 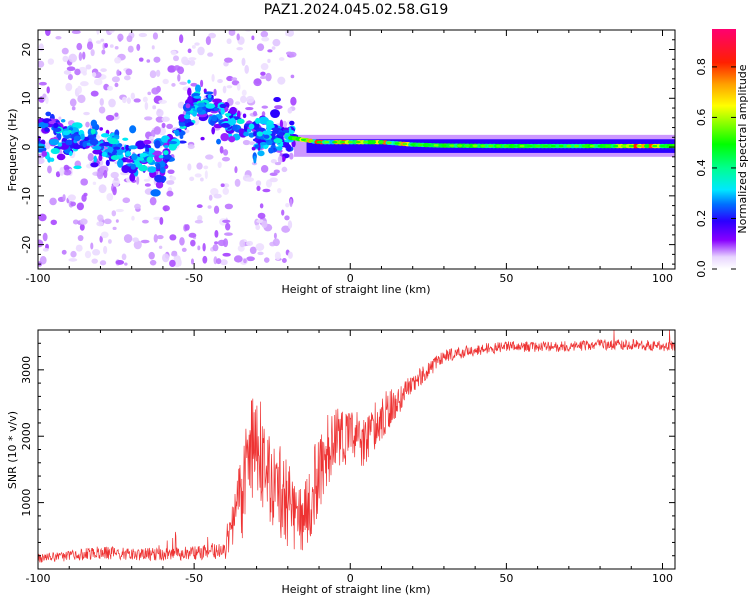 What do you see at coordinates (12, 150) in the screenshot?
I see `spectrogram-y-axis-label: Frequency (Hz)` at bounding box center [12, 150].